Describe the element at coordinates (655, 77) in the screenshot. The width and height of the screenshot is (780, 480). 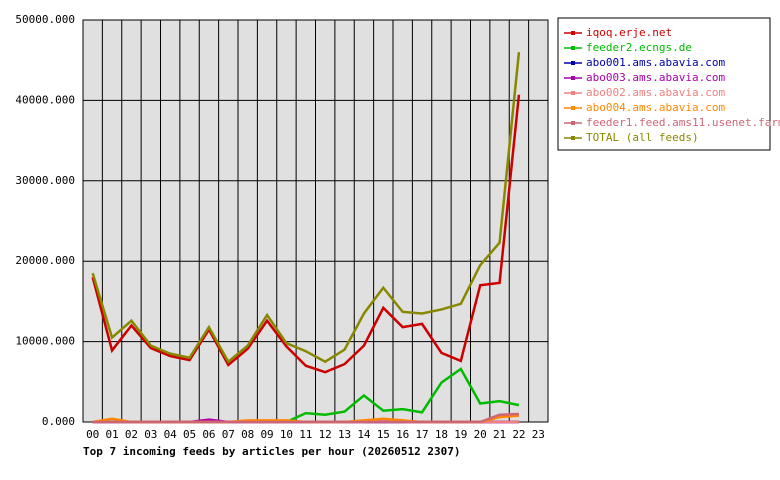
I see `legend-label: abo003.ams.abavia.com` at that location.